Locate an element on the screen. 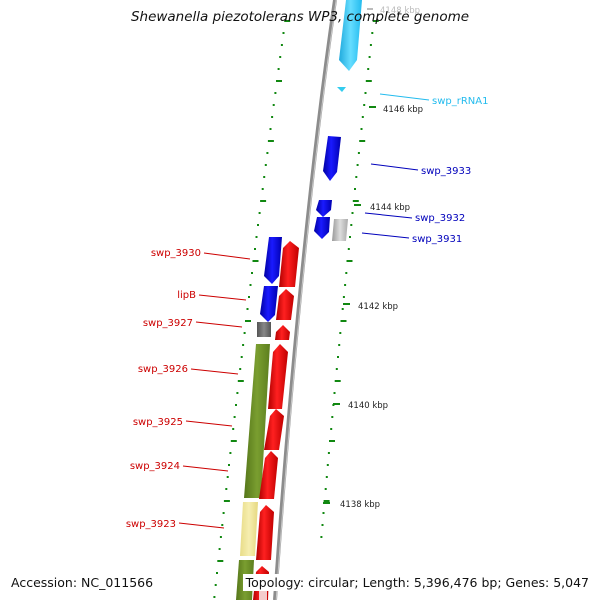 The image size is (600, 604). label-lipB: lipB is located at coordinates (186, 295).